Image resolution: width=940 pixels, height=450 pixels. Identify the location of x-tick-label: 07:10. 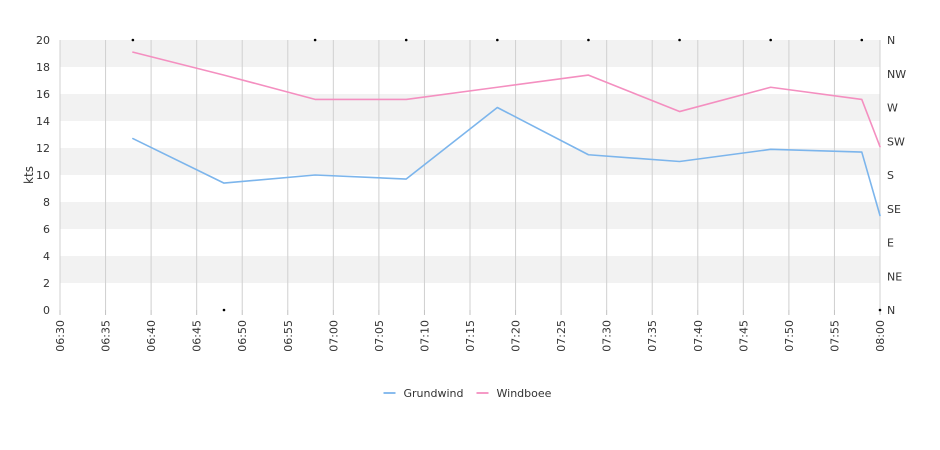
(424, 336).